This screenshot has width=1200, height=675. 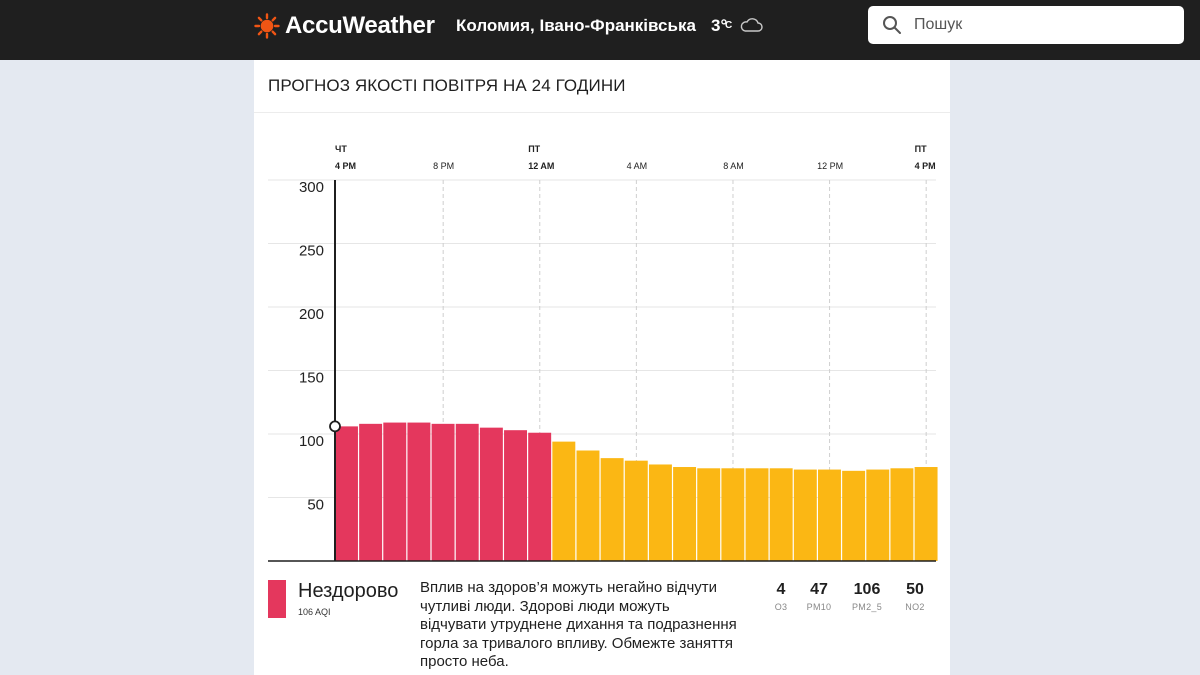 I want to click on cloud-icon, so click(x=751, y=25).